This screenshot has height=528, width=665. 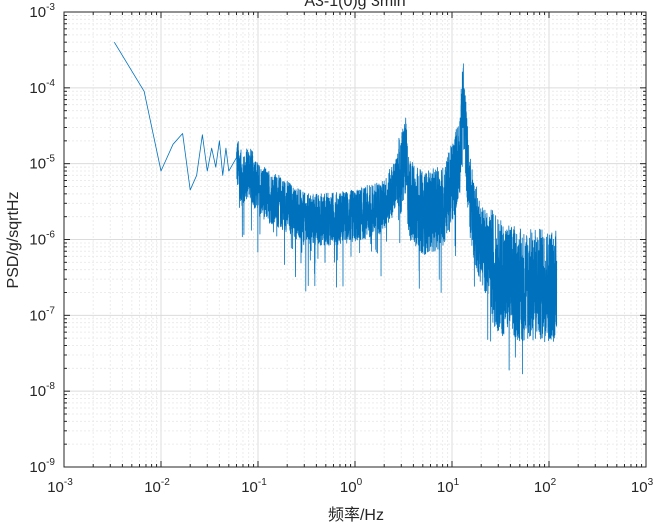 I want to click on x-tick-label: 10⁻², so click(x=157, y=486).